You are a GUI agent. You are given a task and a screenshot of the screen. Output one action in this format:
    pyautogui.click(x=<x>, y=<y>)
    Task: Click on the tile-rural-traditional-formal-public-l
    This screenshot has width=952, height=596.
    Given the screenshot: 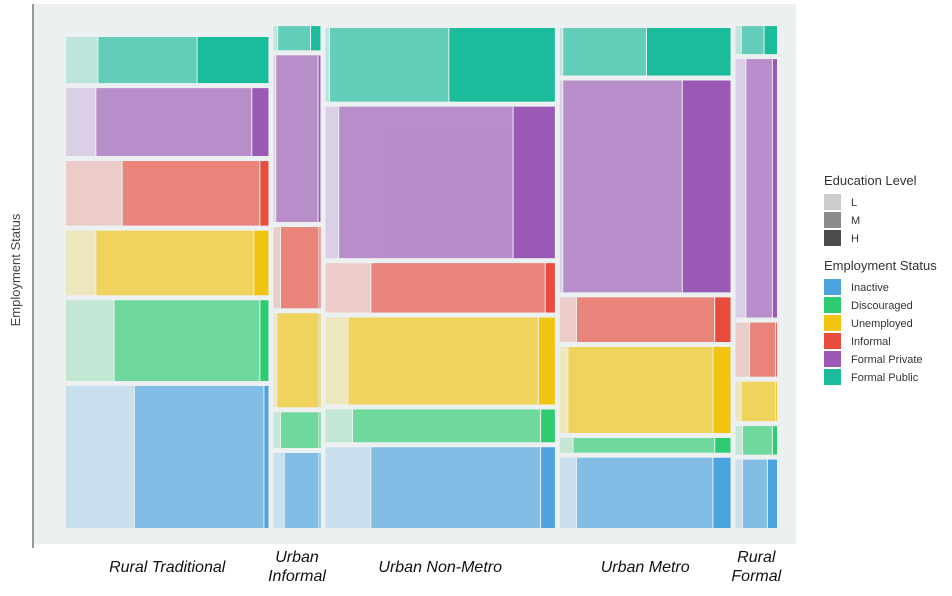 What is the action you would take?
    pyautogui.click(x=82, y=60)
    